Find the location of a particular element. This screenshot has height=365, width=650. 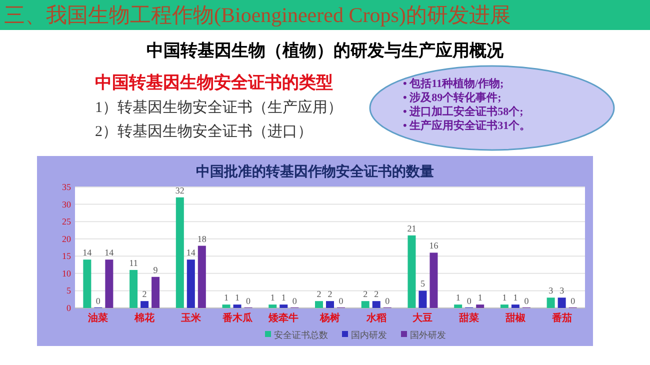

legend-label: 国外研发 is located at coordinates (428, 335).